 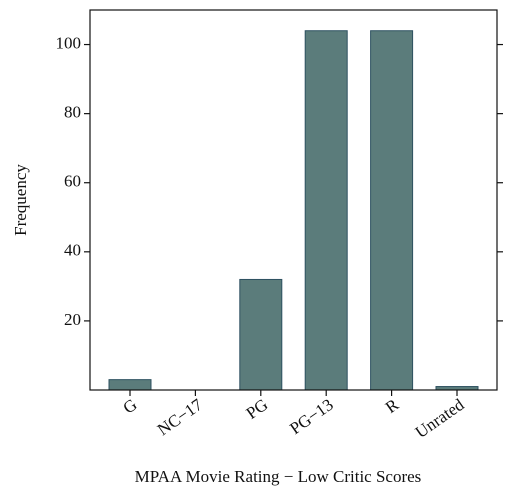 What do you see at coordinates (278, 476) in the screenshot?
I see `x-axis-title: MPAA Movie Rating − Low Critic Scores` at bounding box center [278, 476].